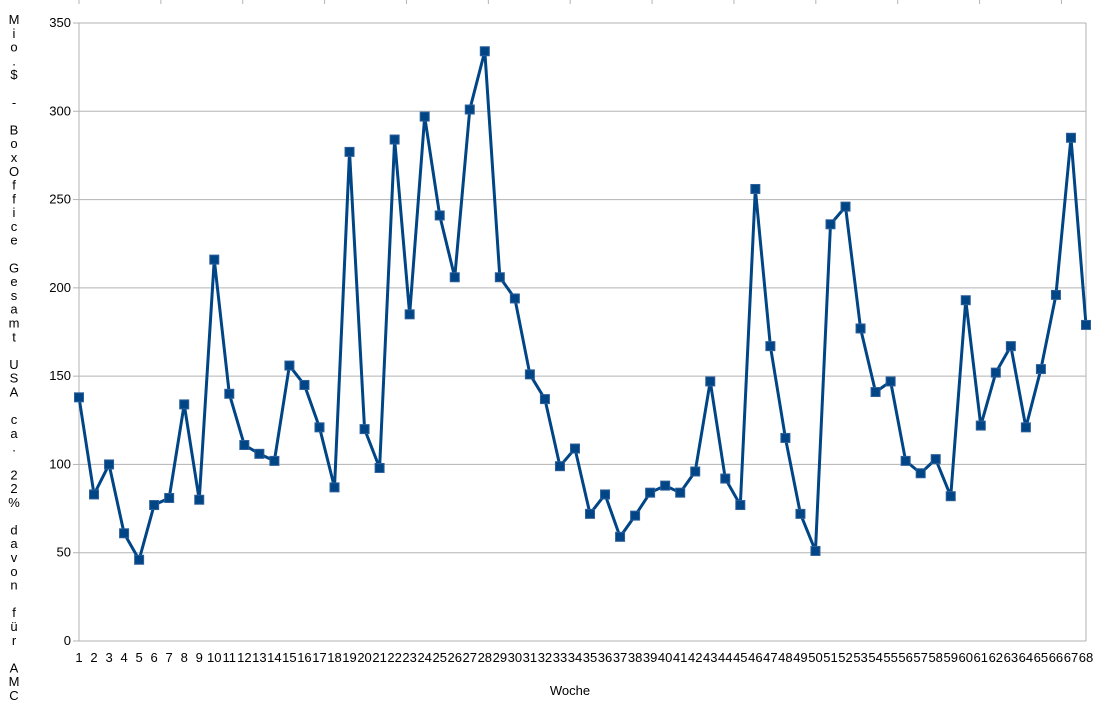 The image size is (1096, 710). Describe the element at coordinates (14, 33) in the screenshot. I see `y-axis-title-char: i` at that location.